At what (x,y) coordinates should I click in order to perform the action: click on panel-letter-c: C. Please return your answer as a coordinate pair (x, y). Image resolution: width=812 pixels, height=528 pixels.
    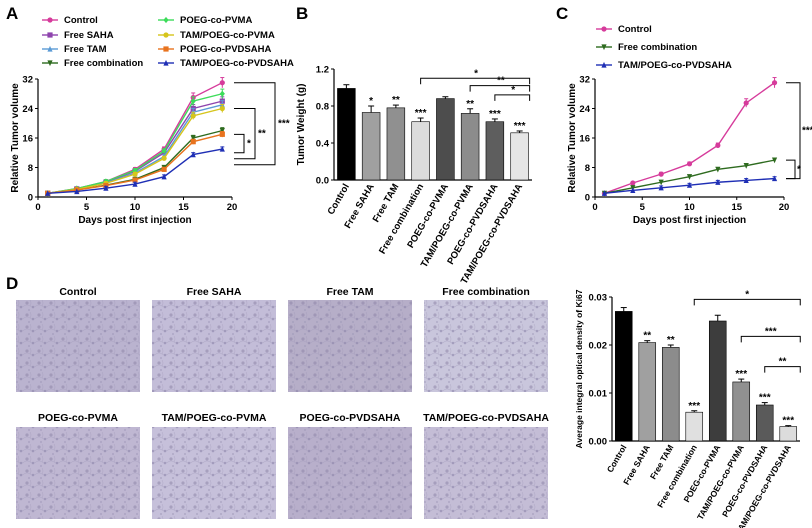
    Looking at the image, I should click on (562, 13).